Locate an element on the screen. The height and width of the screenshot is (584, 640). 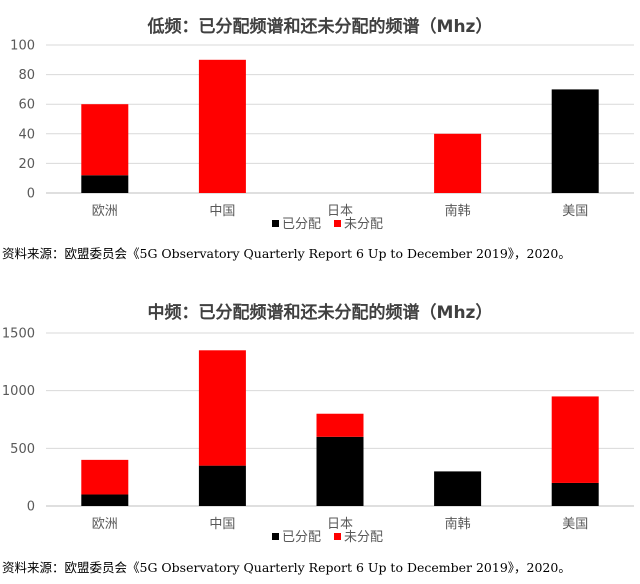
chart2-category-label: 中国 is located at coordinates (222, 524).